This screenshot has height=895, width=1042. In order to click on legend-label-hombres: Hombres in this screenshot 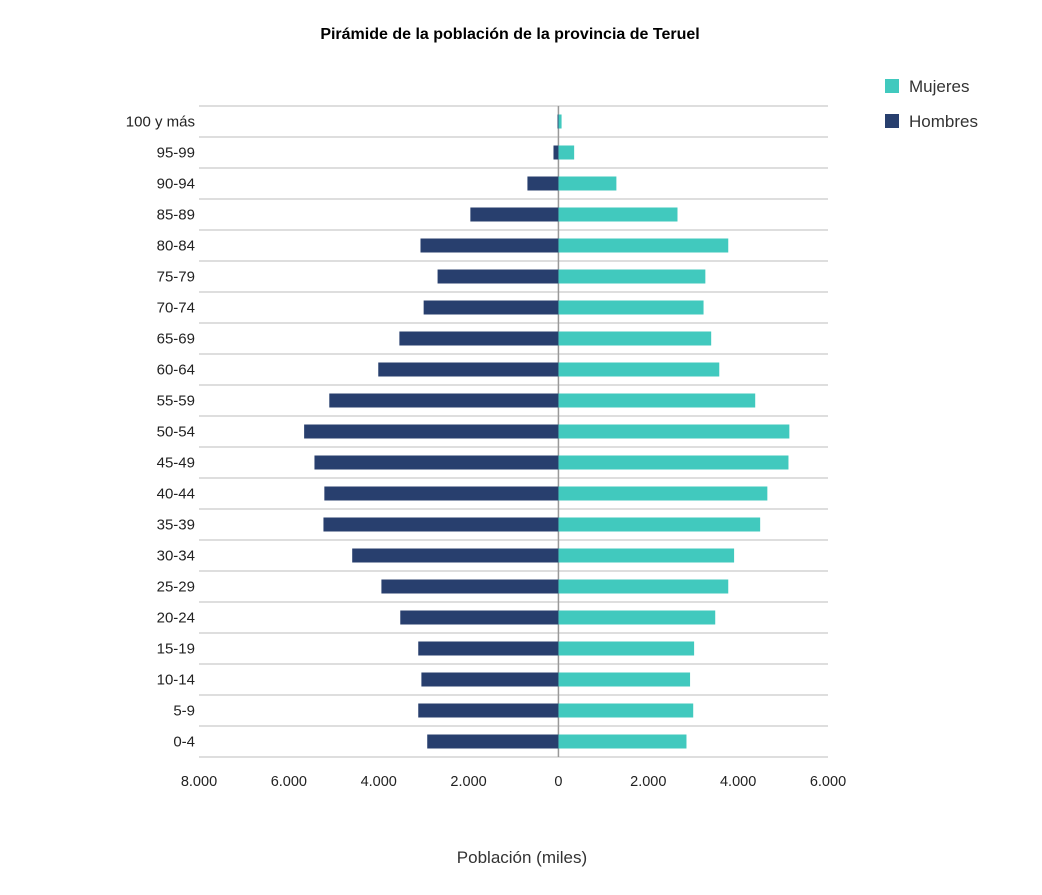, I will do `click(943, 121)`.